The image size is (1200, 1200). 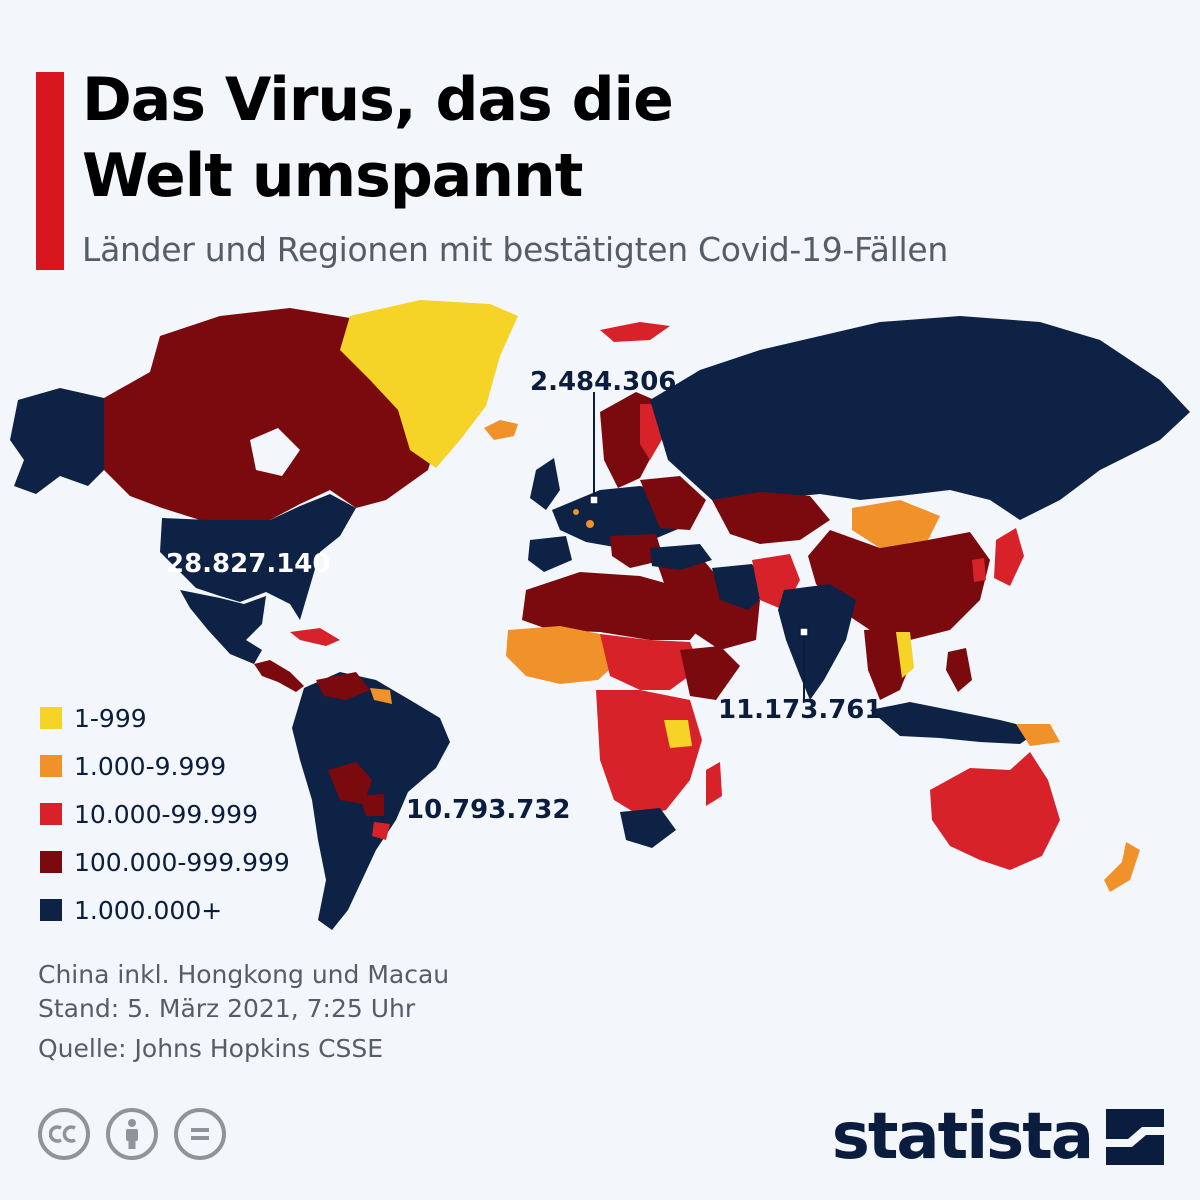 I want to click on callout-europe-value: 2.484.306, so click(x=603, y=382).